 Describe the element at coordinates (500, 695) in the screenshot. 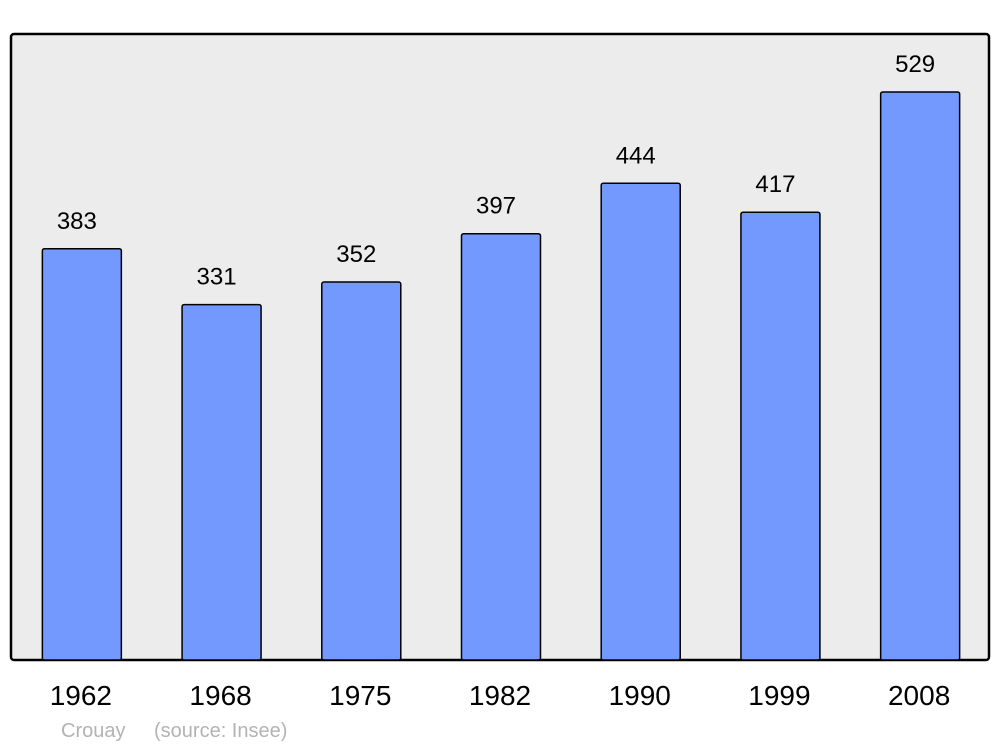

I see `x-tick-label-1982: 1982` at that location.